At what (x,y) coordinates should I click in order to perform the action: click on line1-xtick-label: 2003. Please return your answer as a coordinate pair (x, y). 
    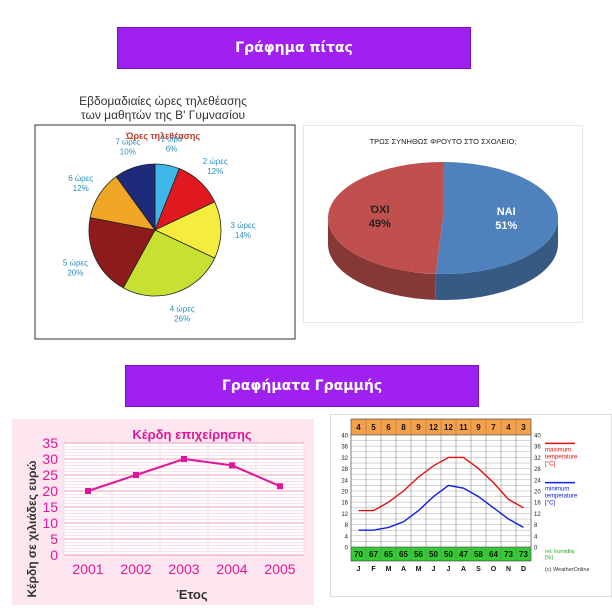
    Looking at the image, I should click on (183, 569).